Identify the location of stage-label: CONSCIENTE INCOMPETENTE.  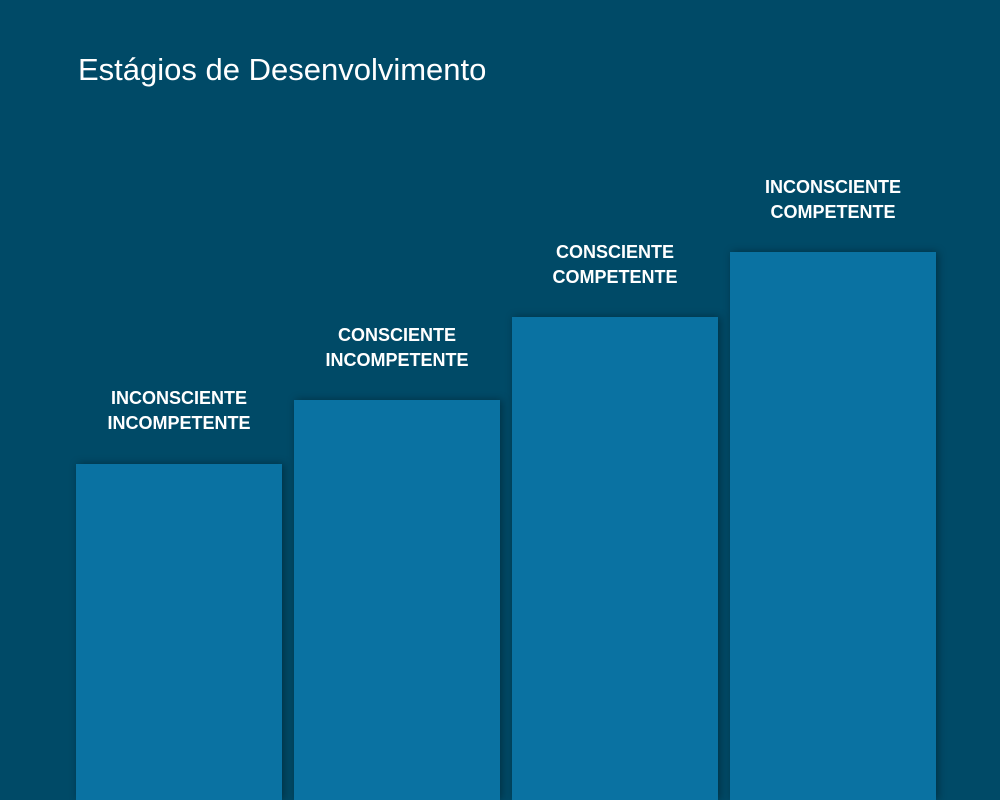
(397, 348).